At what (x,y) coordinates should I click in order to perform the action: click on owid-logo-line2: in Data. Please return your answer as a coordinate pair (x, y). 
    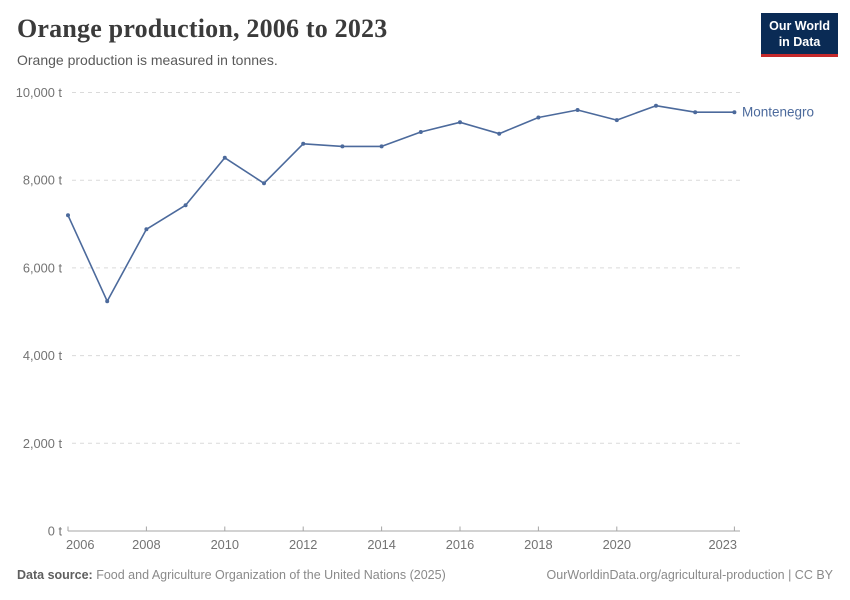
    Looking at the image, I should click on (799, 42).